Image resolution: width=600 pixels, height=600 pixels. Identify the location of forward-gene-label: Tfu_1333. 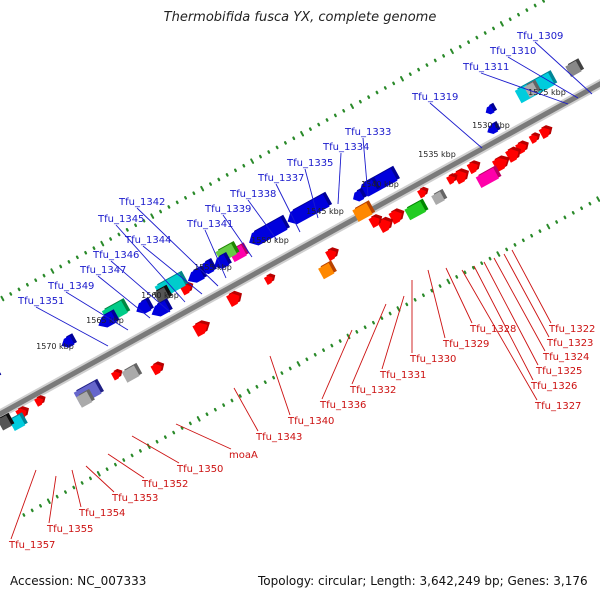
(367, 132).